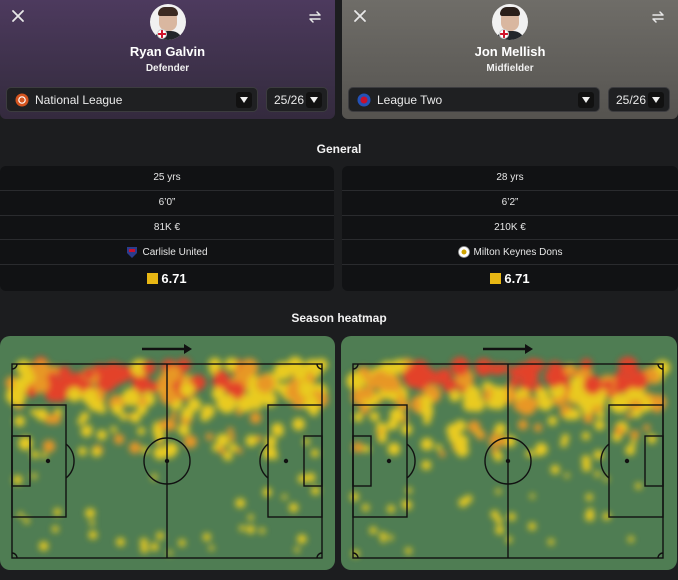 This screenshot has width=678, height=580. What do you see at coordinates (410, 99) in the screenshot?
I see `league-select-label: League Two` at bounding box center [410, 99].